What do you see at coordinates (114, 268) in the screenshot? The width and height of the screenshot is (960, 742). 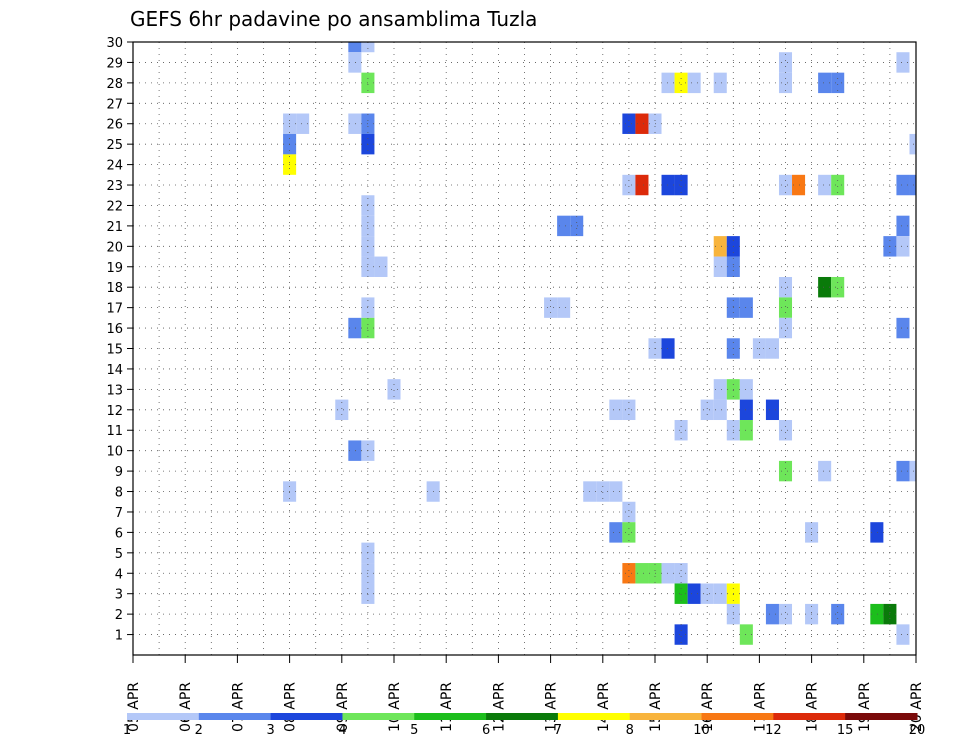 I see `y-tick-label: 19` at bounding box center [114, 268].